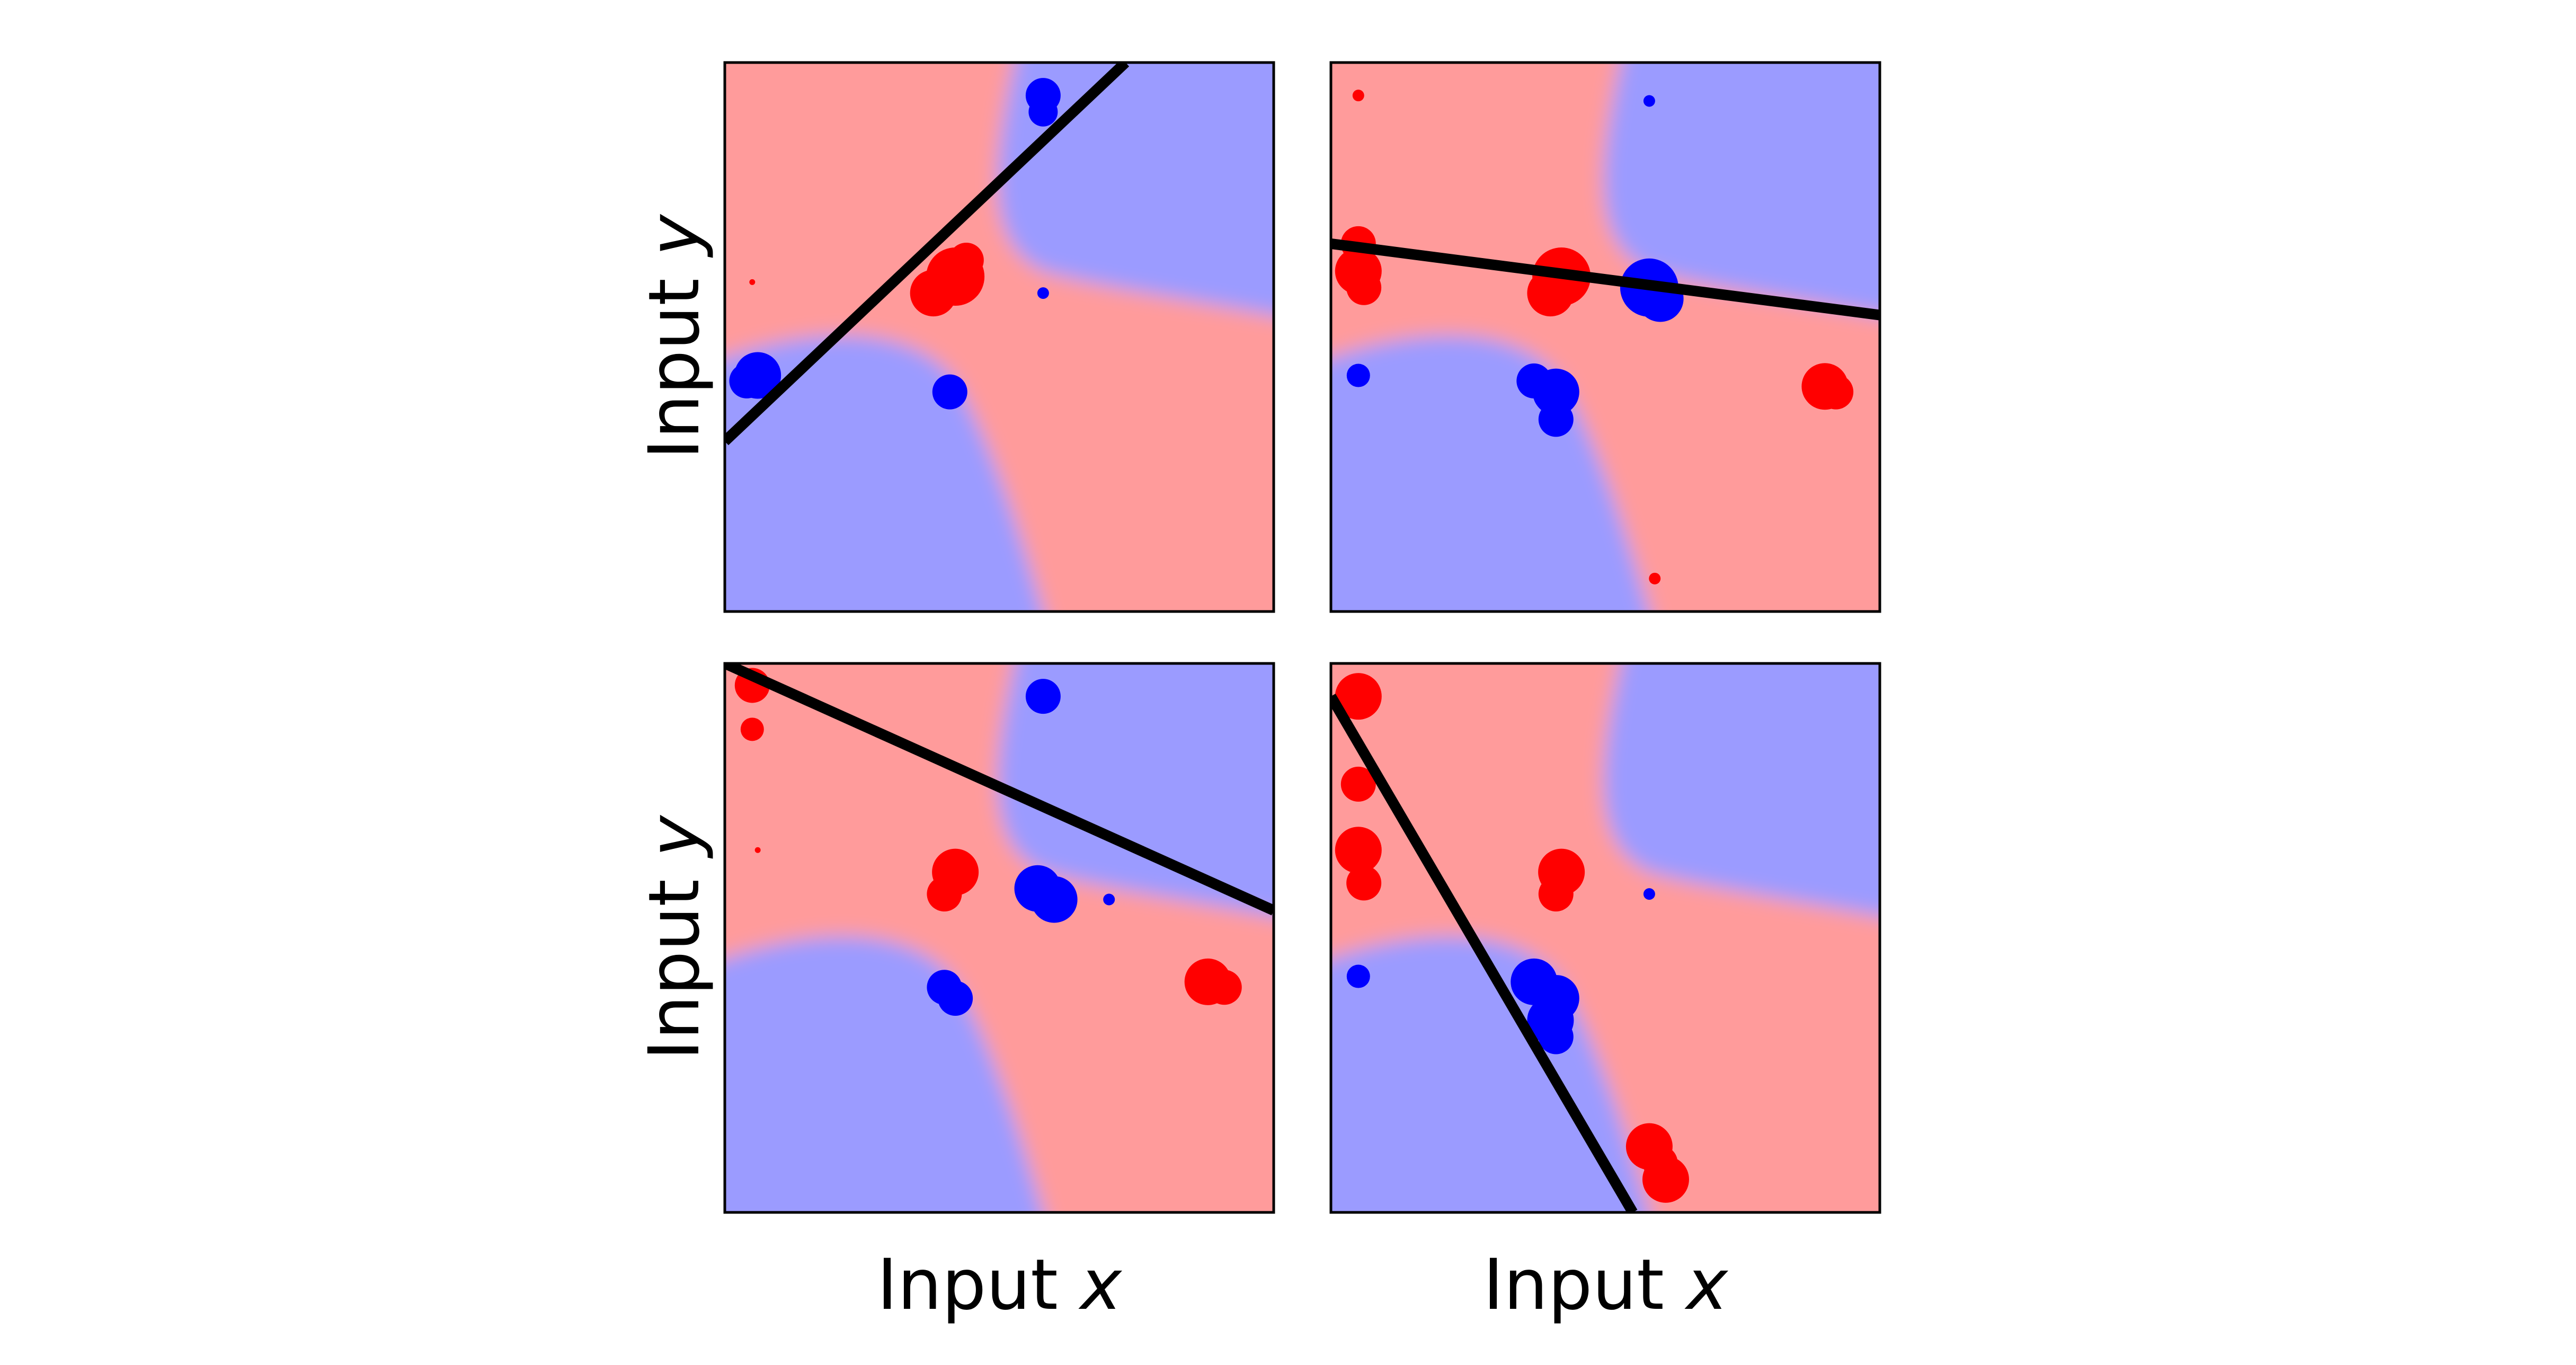 This screenshot has width=2576, height=1365. Describe the element at coordinates (885, 473) in the screenshot. I see `blue-region-lower` at that location.